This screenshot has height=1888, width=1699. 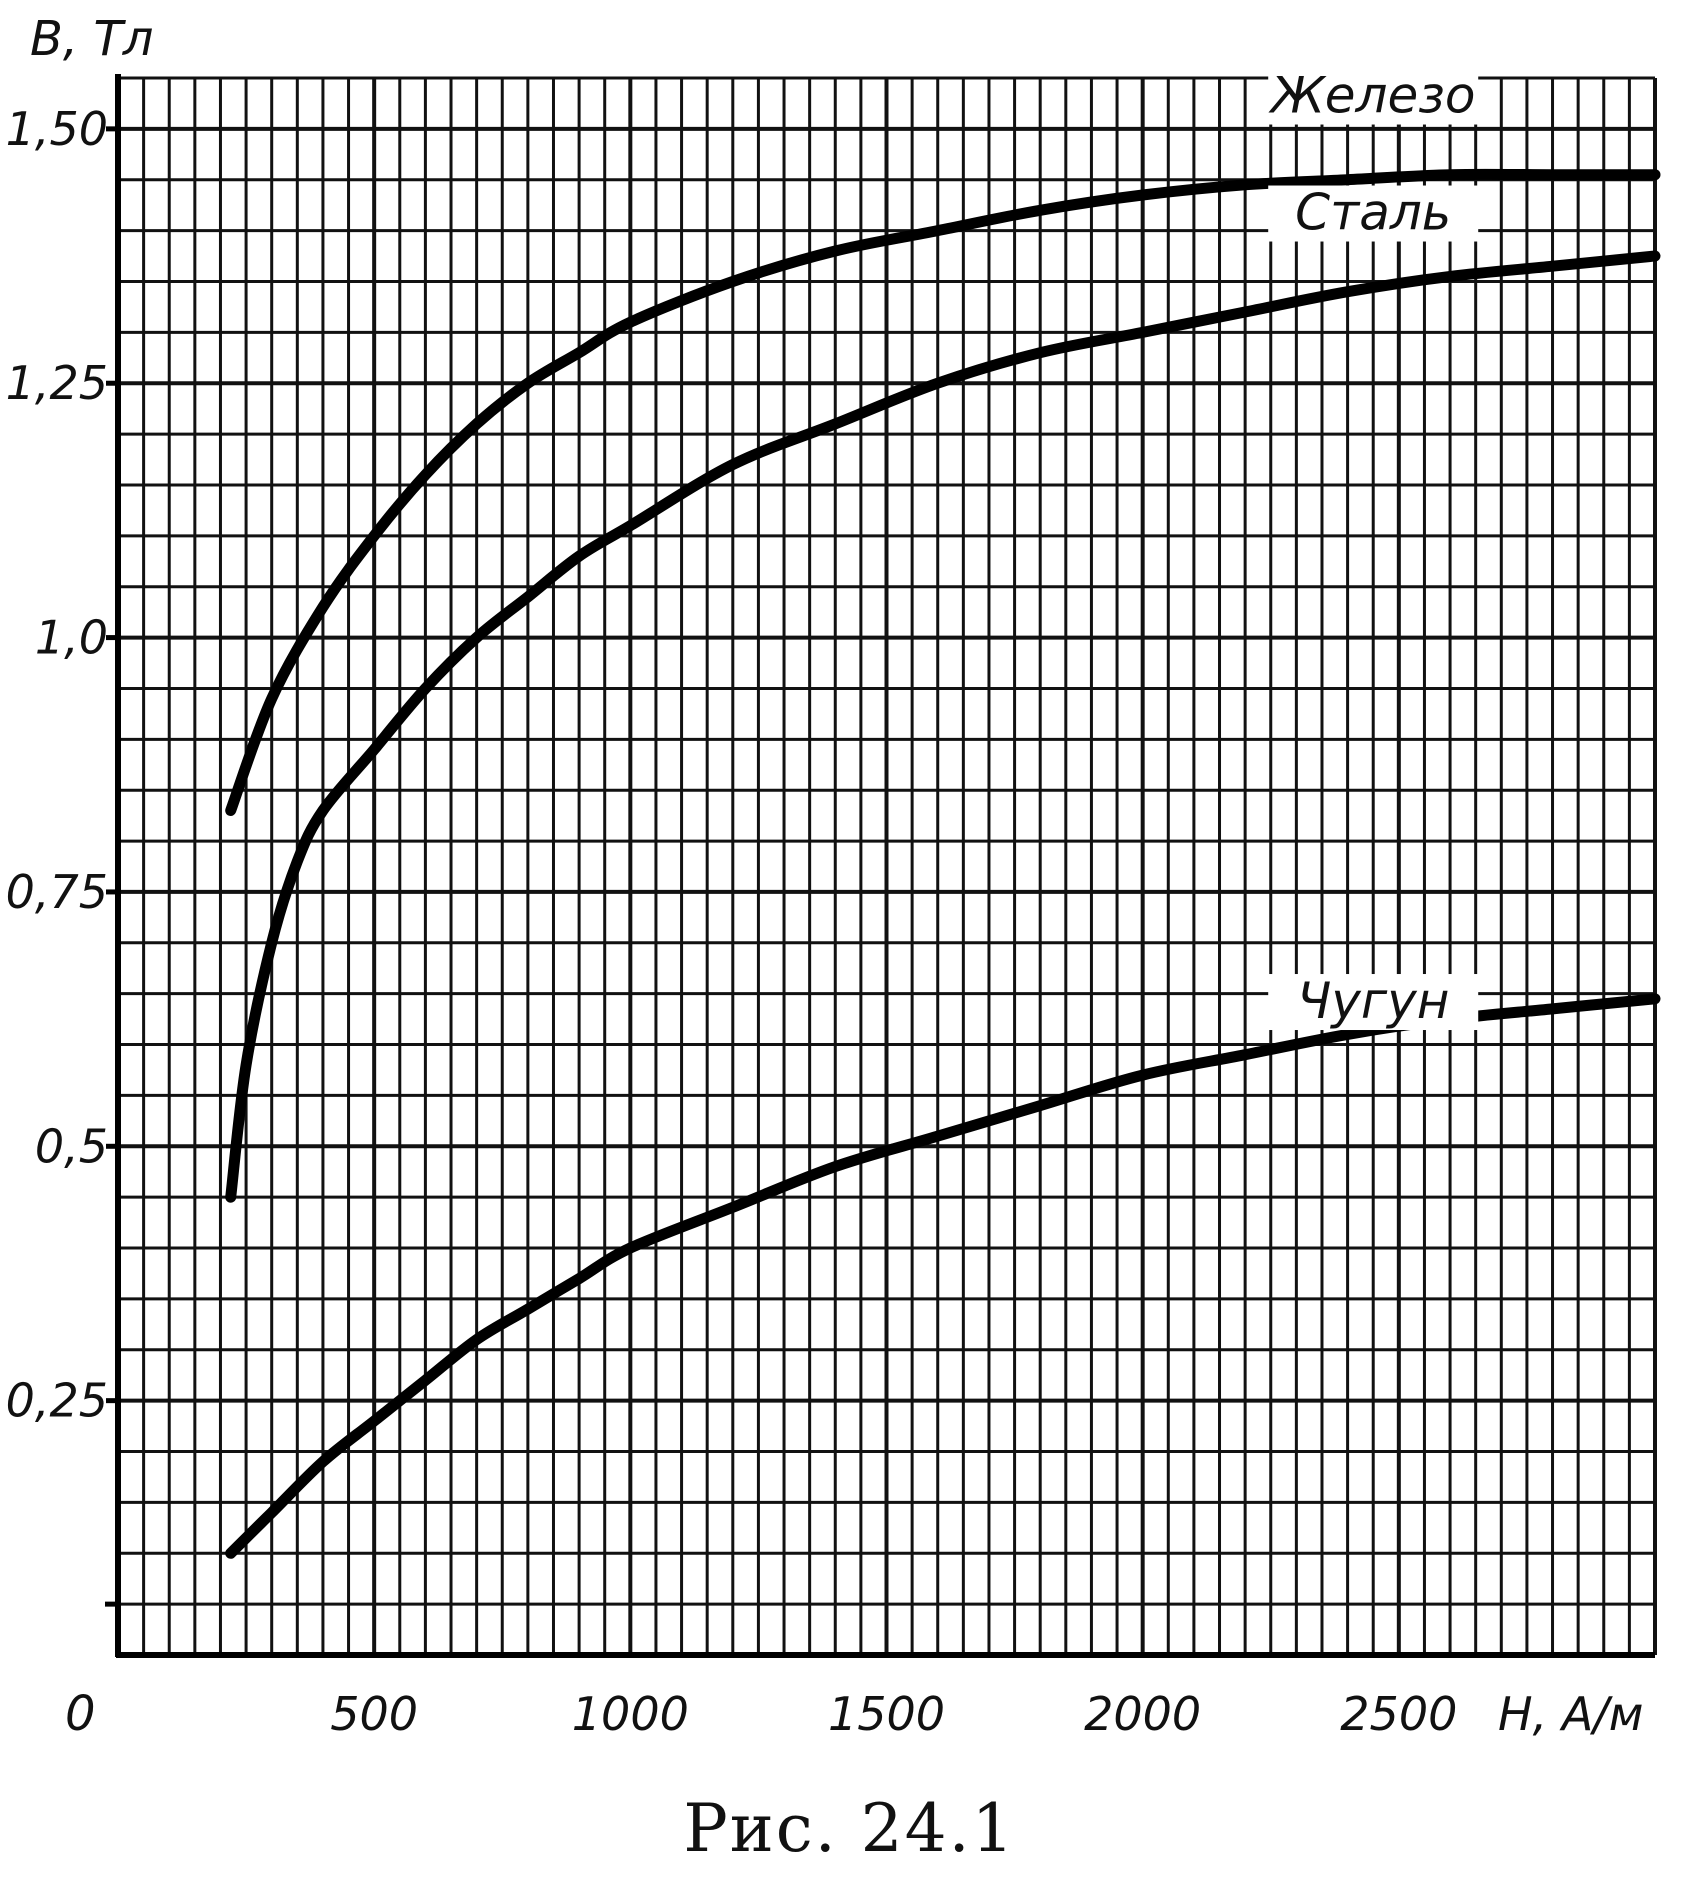 I want to click on y-tick-label: 0,25, so click(x=57, y=1401).